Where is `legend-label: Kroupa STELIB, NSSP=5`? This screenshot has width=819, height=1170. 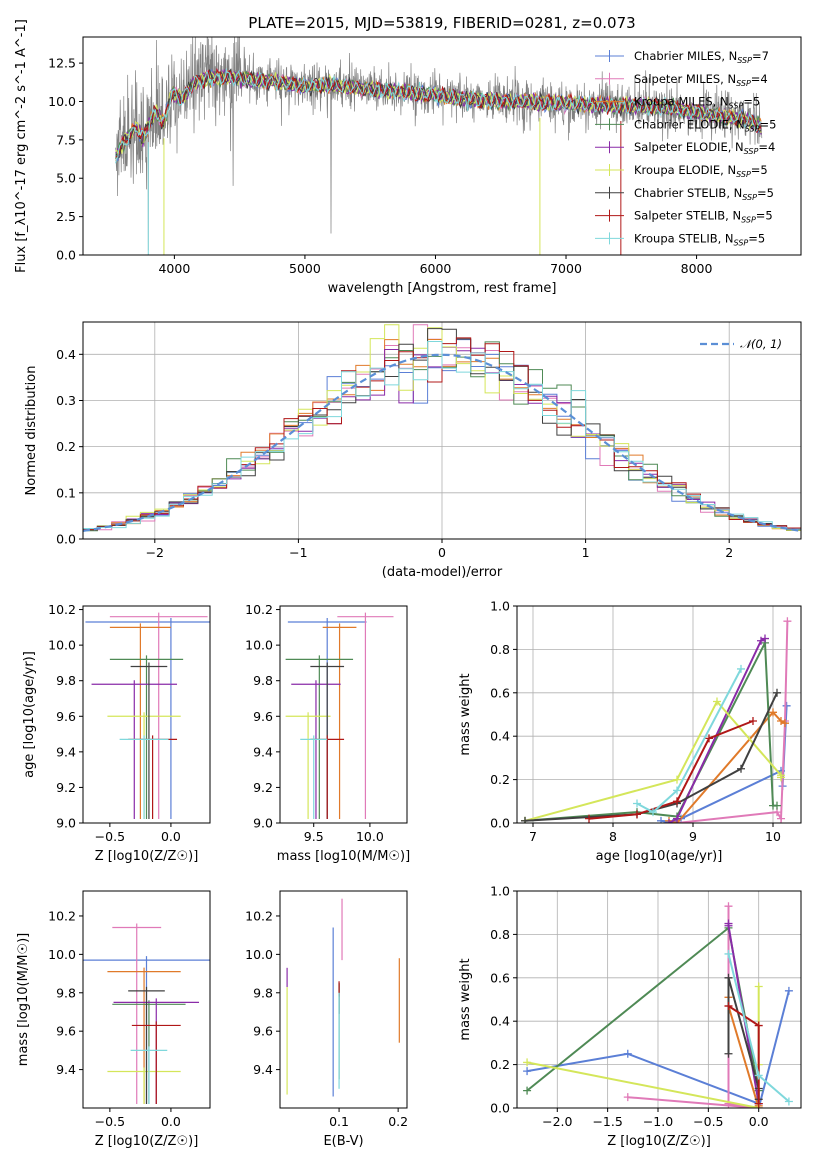
legend-label: Kroupa STELIB, NSSP=5 is located at coordinates (699, 239).